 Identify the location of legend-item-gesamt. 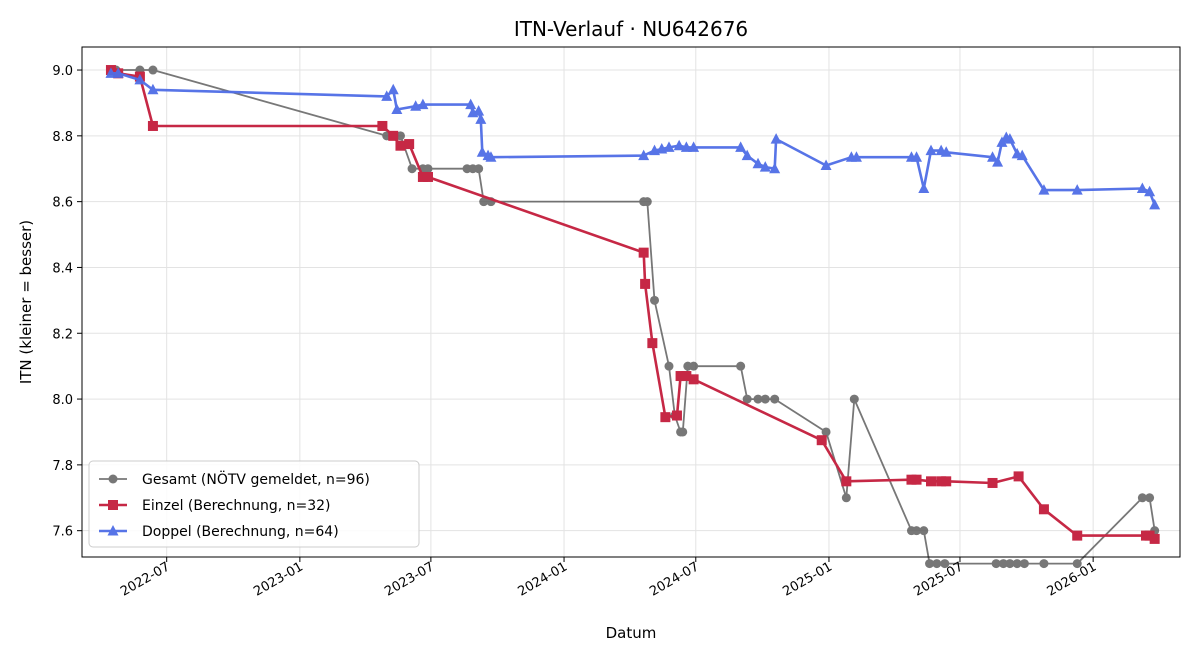
(113, 479).